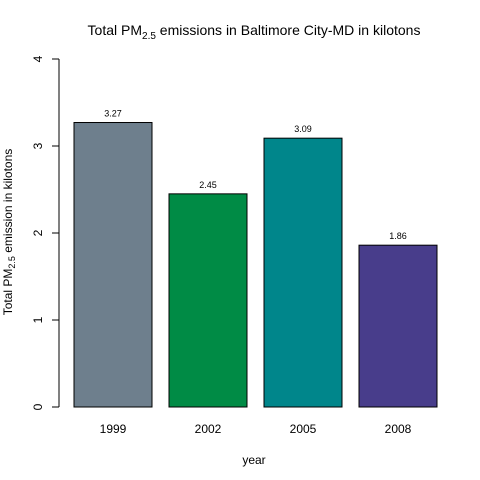  What do you see at coordinates (398, 326) in the screenshot?
I see `bar-2008` at bounding box center [398, 326].